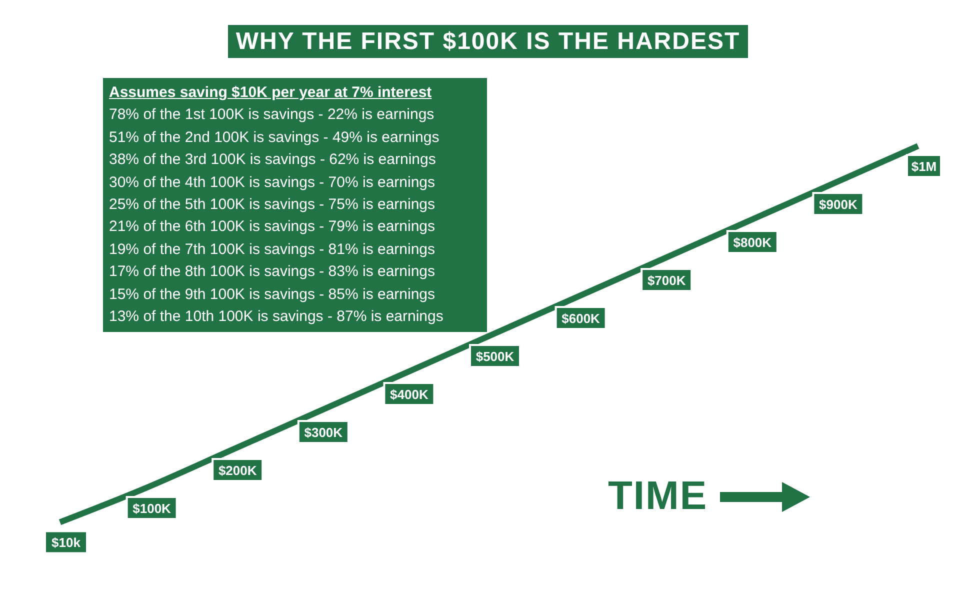 This screenshot has height=607, width=969. Describe the element at coordinates (272, 294) in the screenshot. I see `annotation: 15% of the 9th 100K is savings - 85% is earnings` at that location.